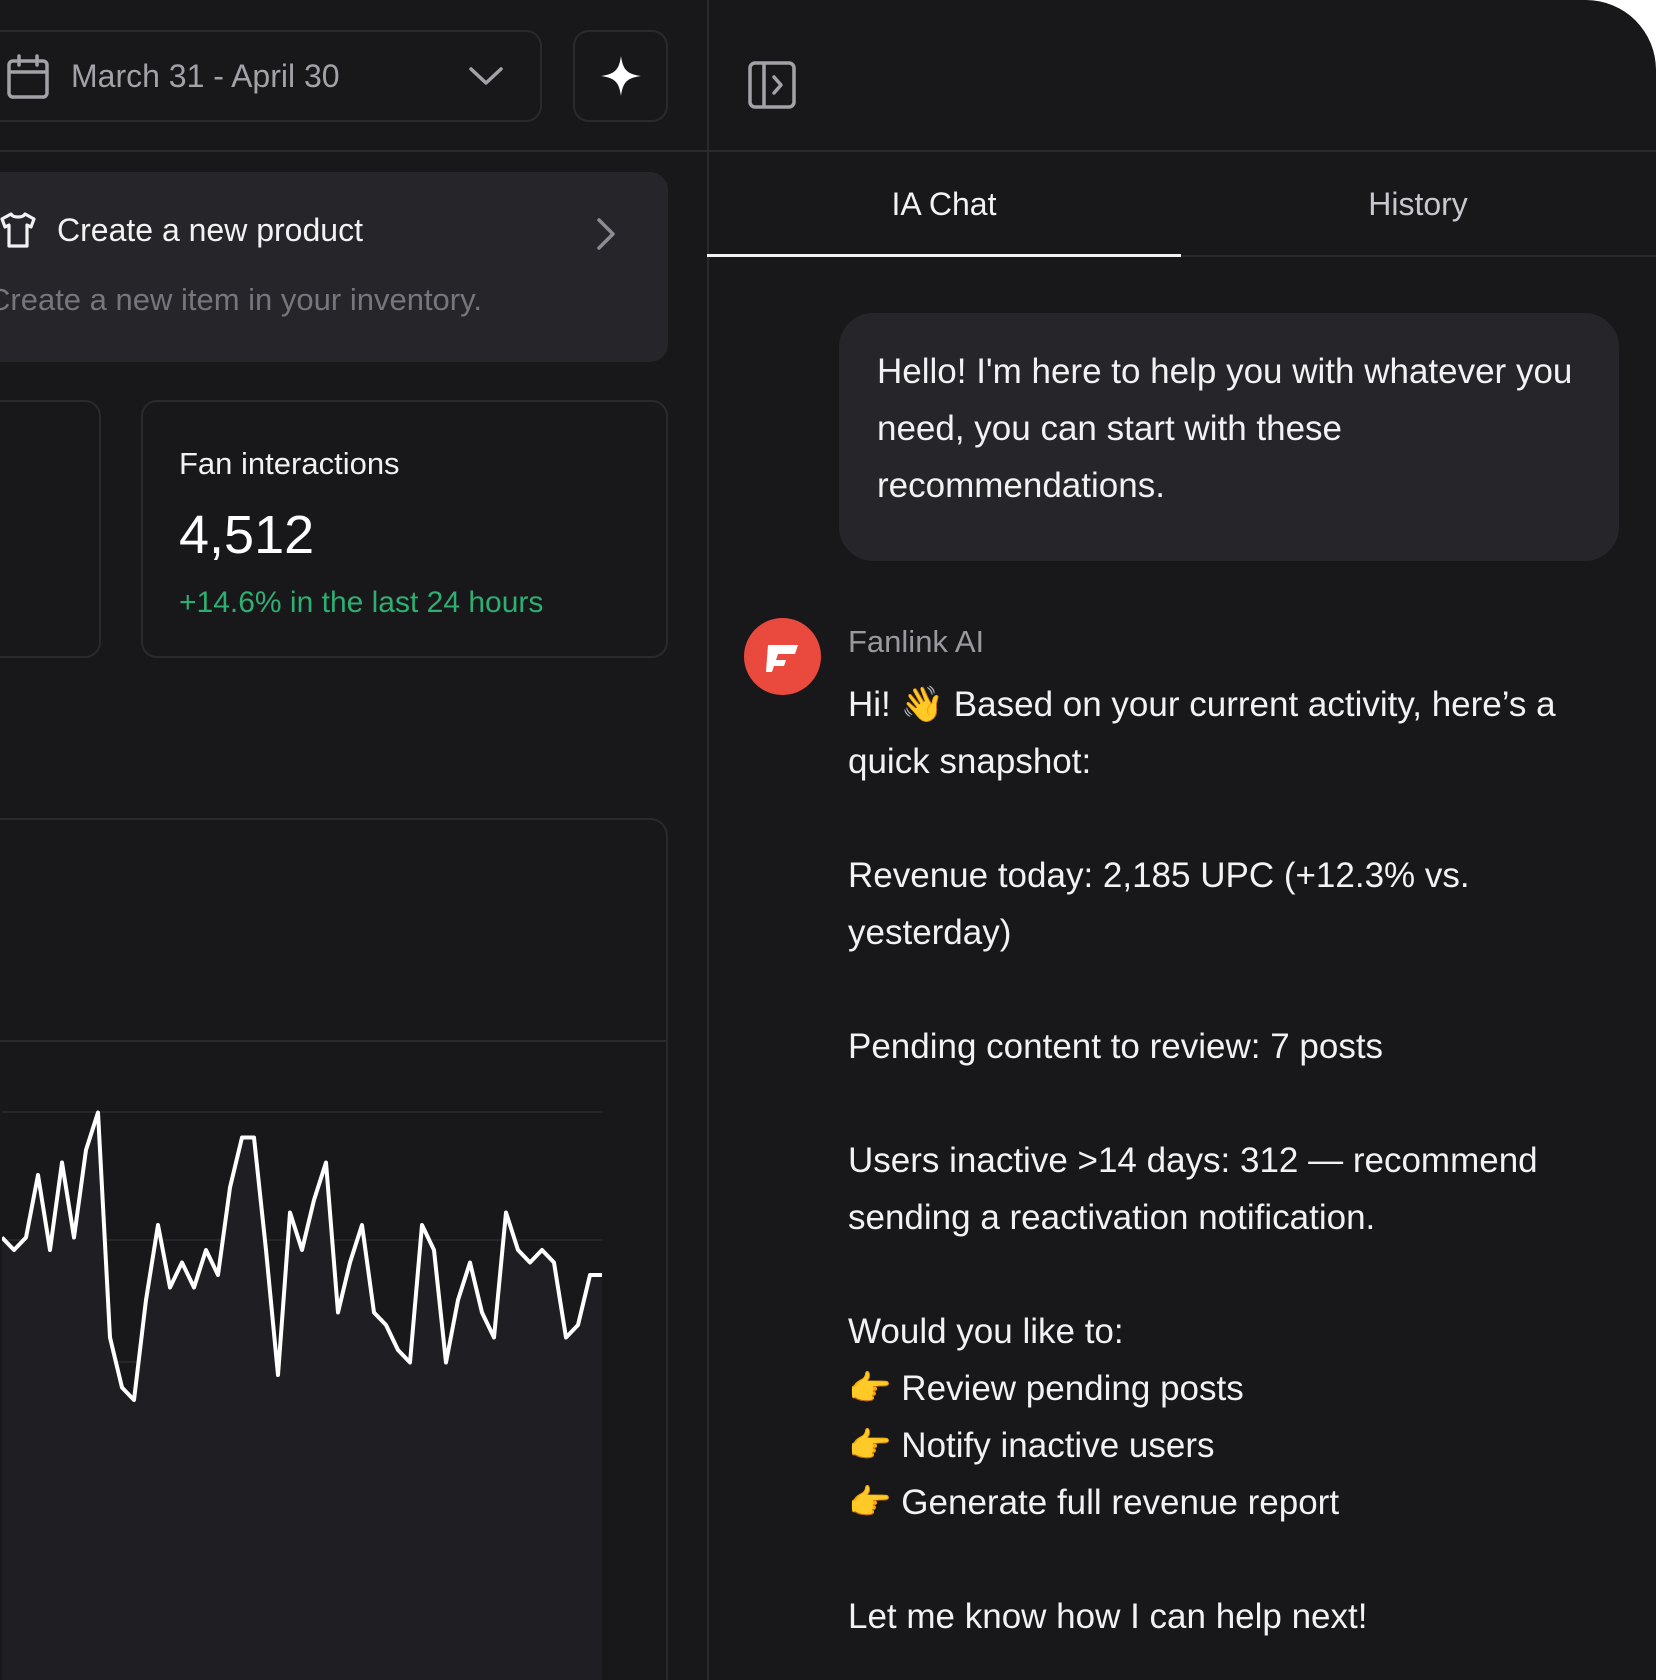 The image size is (1656, 1680). I want to click on avatar, so click(782, 656).